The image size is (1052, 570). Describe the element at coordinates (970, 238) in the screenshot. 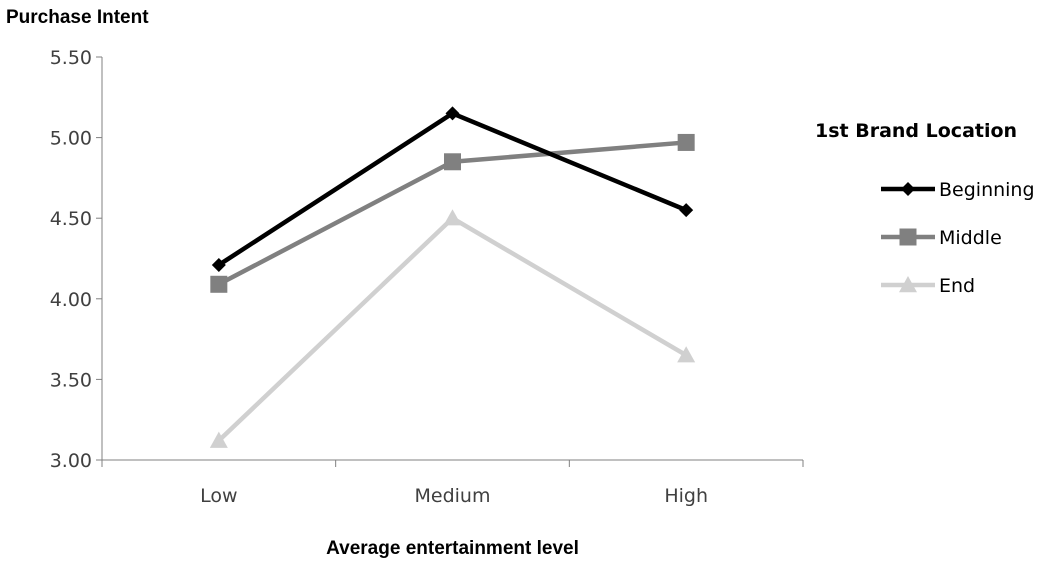

I see `legend-label-middle: Middle` at that location.